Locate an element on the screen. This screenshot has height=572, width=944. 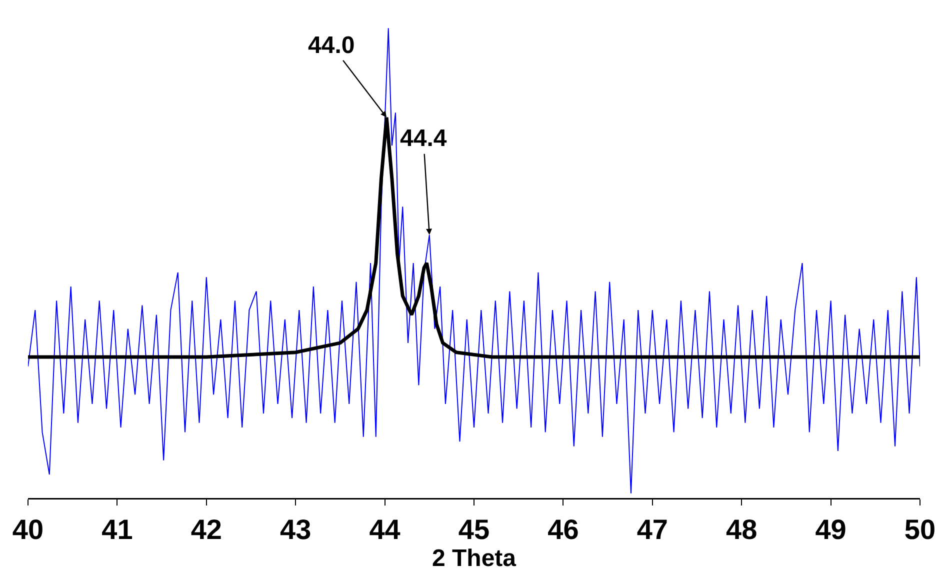
x-tick-label: 44 is located at coordinates (385, 530).